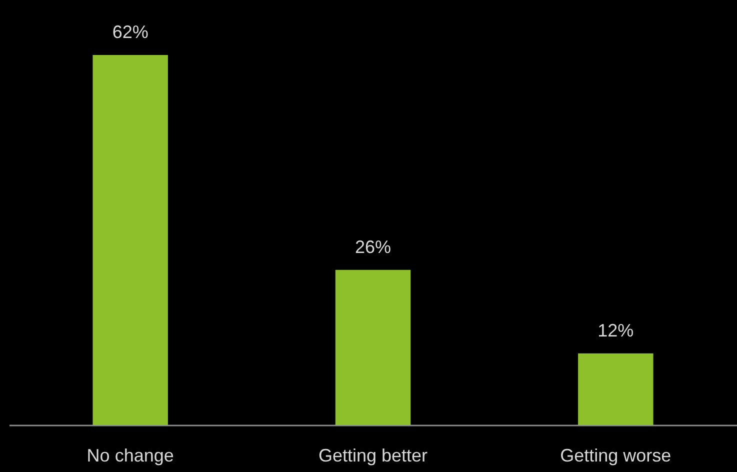 This screenshot has height=472, width=737. Describe the element at coordinates (373, 456) in the screenshot. I see `x-tick-label: Getting better` at that location.